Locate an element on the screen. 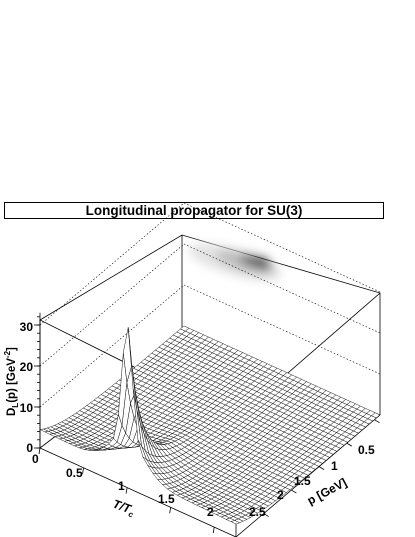 The height and width of the screenshot is (537, 415). top-contour is located at coordinates (235, 262).